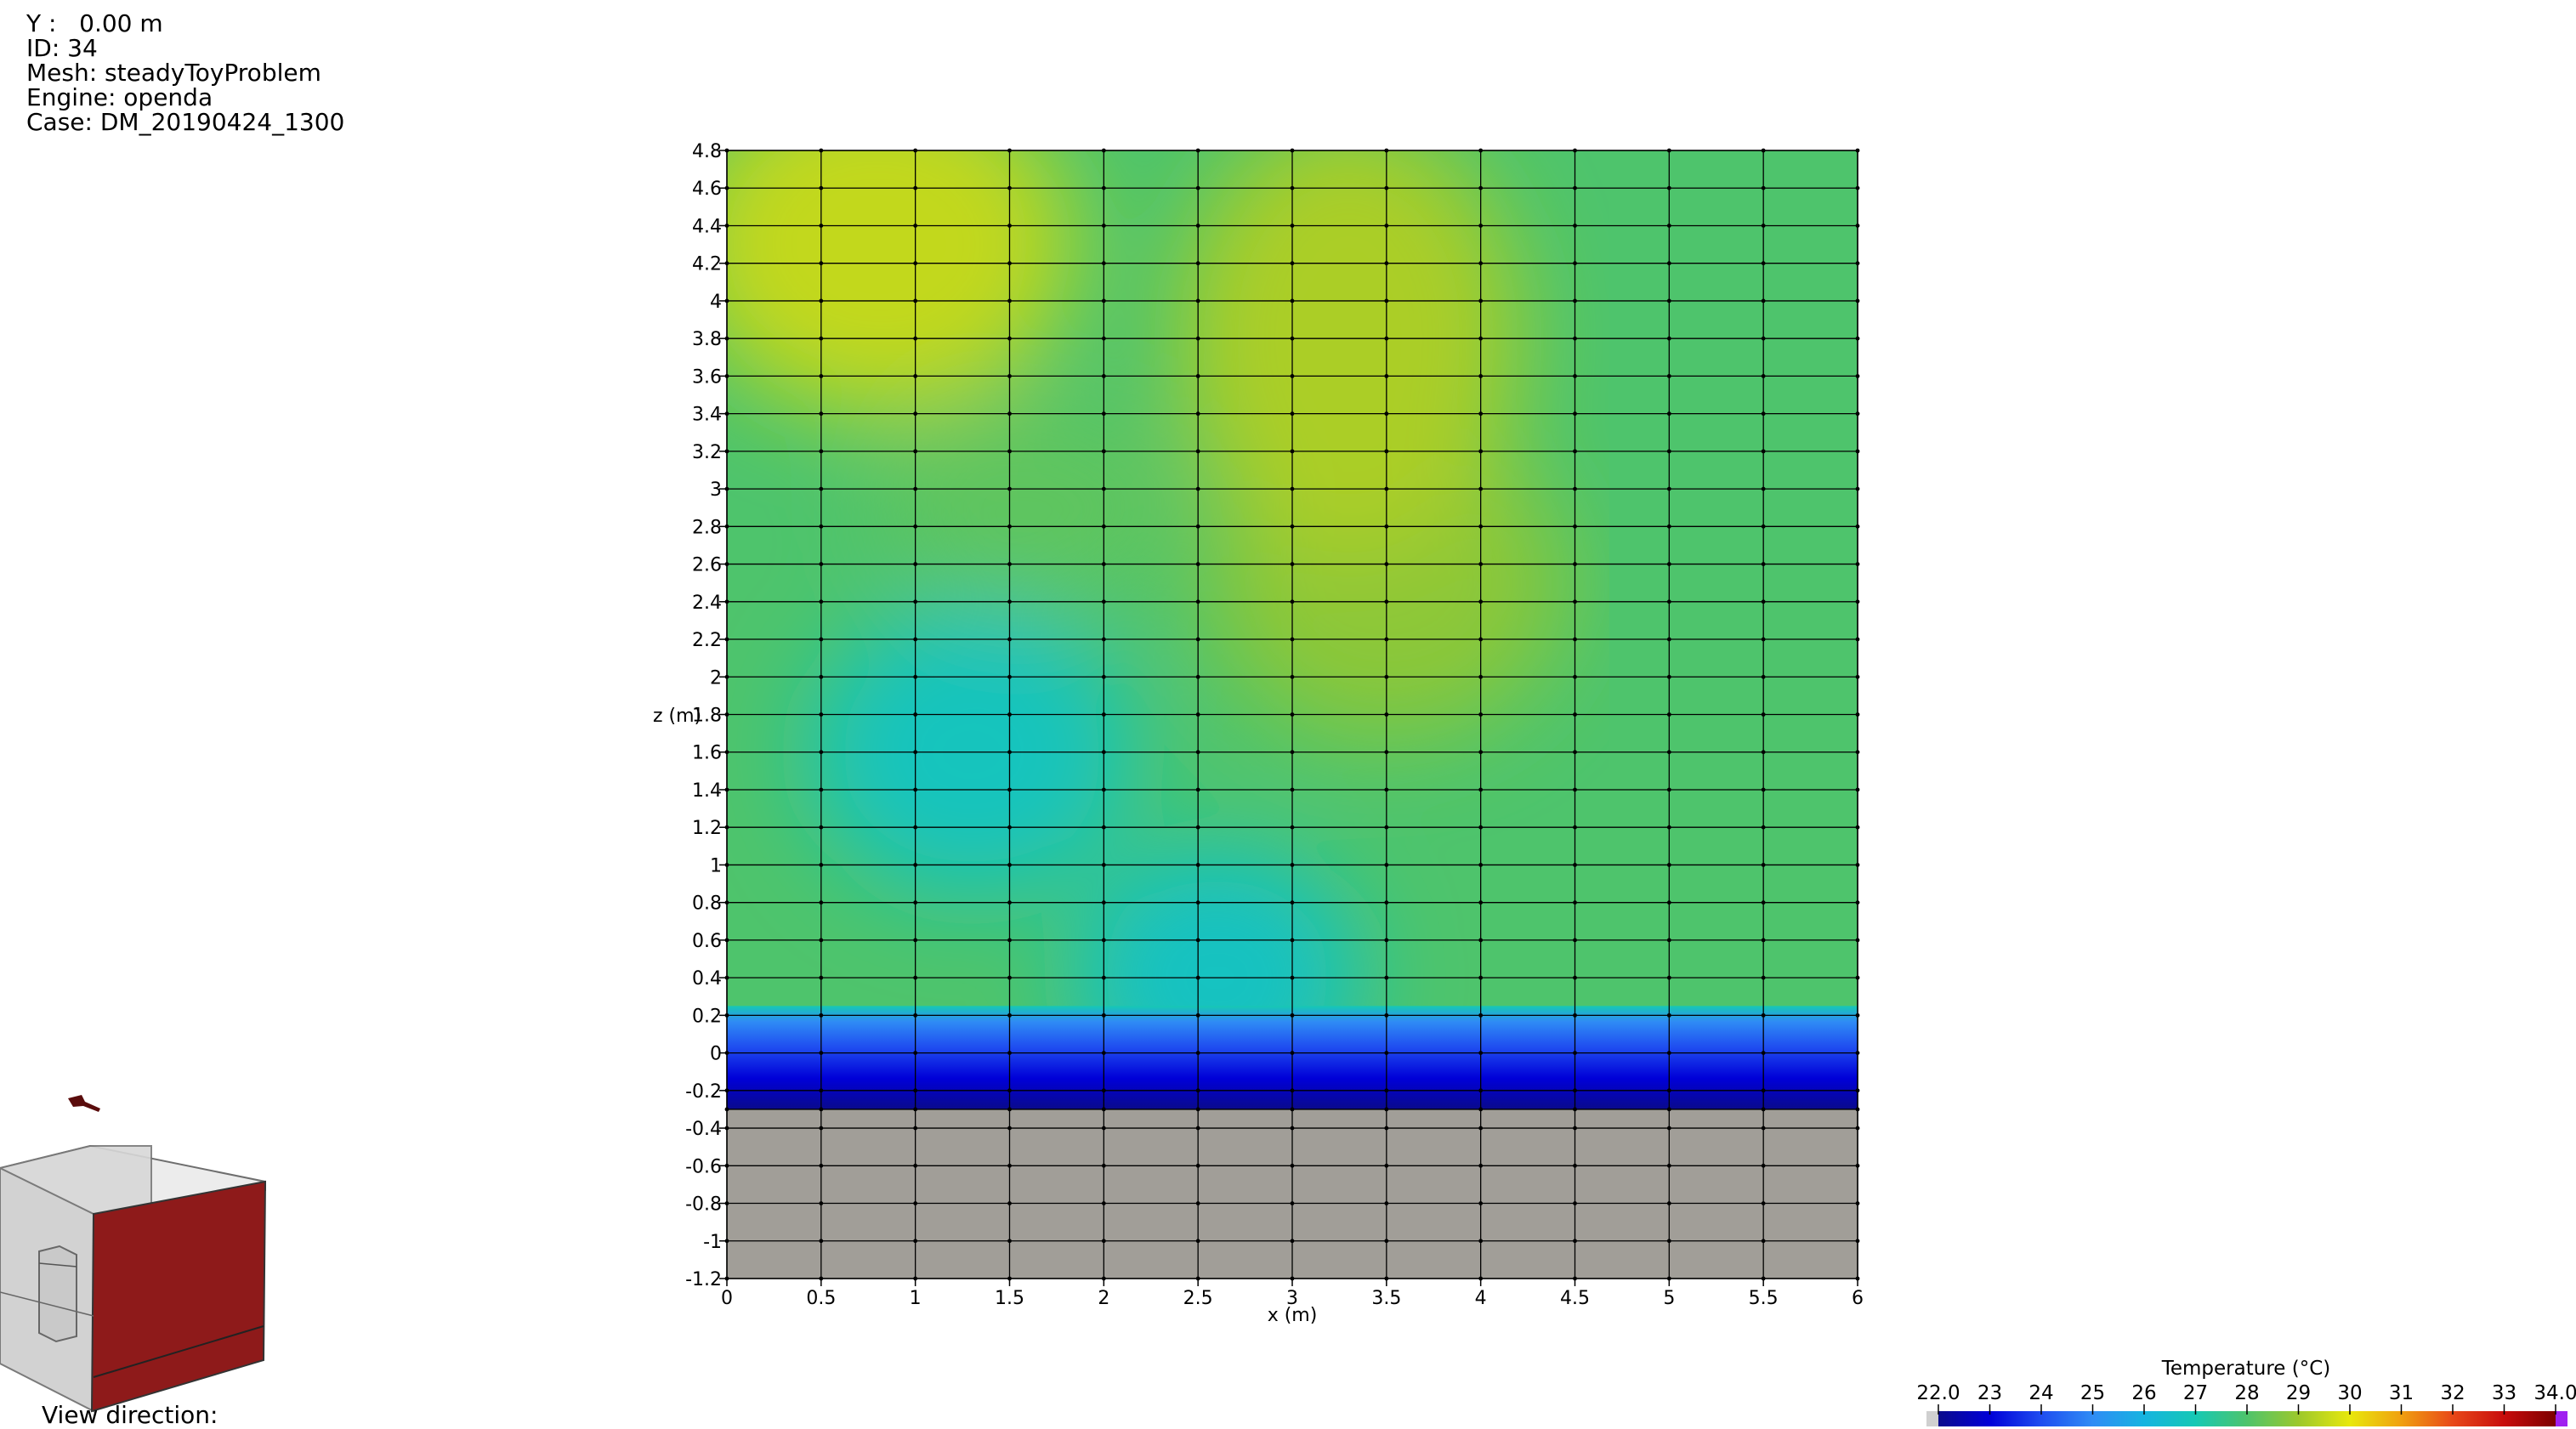 The image size is (2576, 1429). What do you see at coordinates (2562, 1418) in the screenshot?
I see `colorbar-above-range` at bounding box center [2562, 1418].